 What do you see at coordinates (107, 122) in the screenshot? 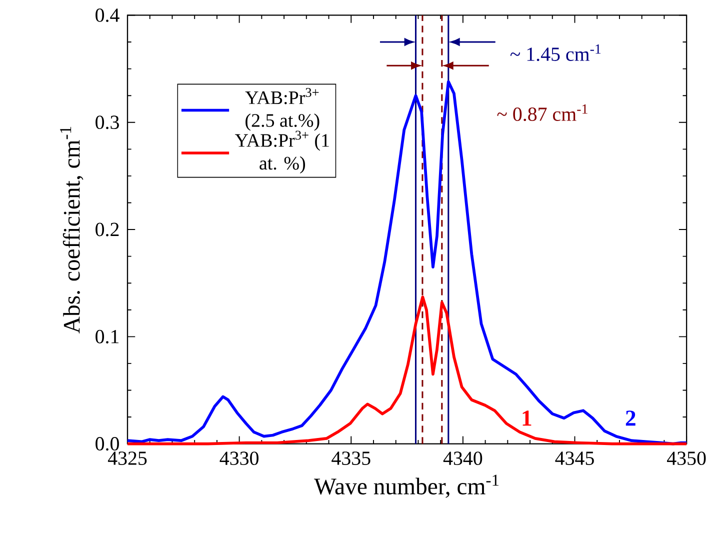
I see `y-tick-label: 0.3` at bounding box center [107, 122].